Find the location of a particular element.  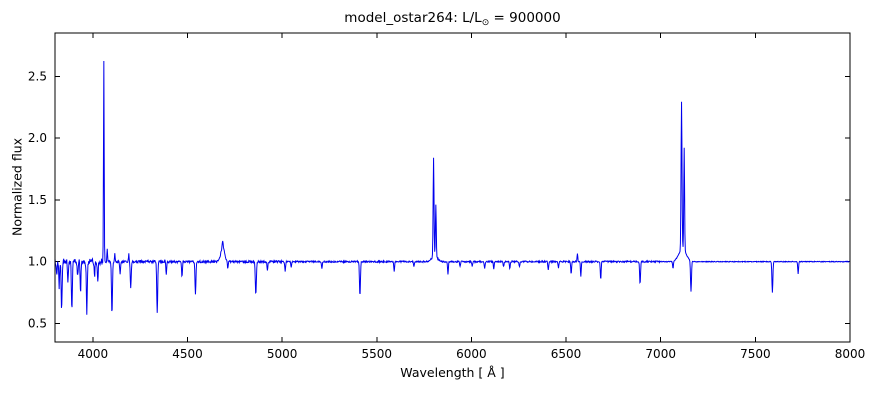

x-tick-label: 7500 is located at coordinates (755, 354).